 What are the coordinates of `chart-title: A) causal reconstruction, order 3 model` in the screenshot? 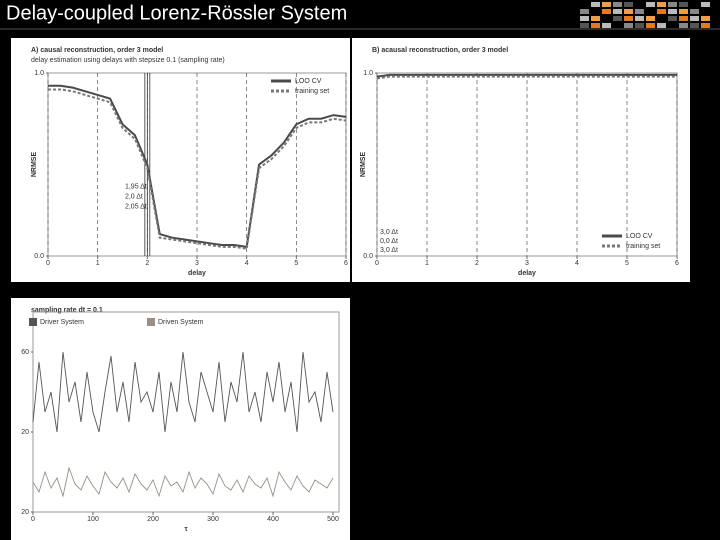 It's located at (97, 50).